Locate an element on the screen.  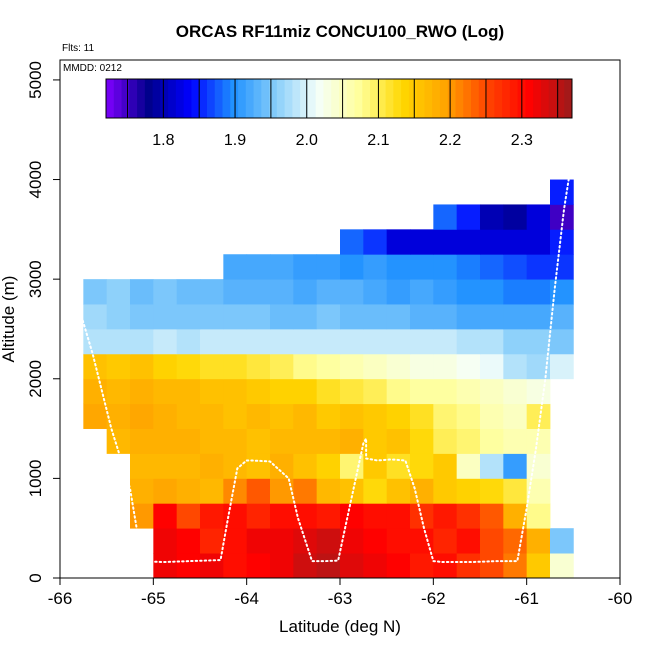
x-tick-label: -62 is located at coordinates (433, 598).